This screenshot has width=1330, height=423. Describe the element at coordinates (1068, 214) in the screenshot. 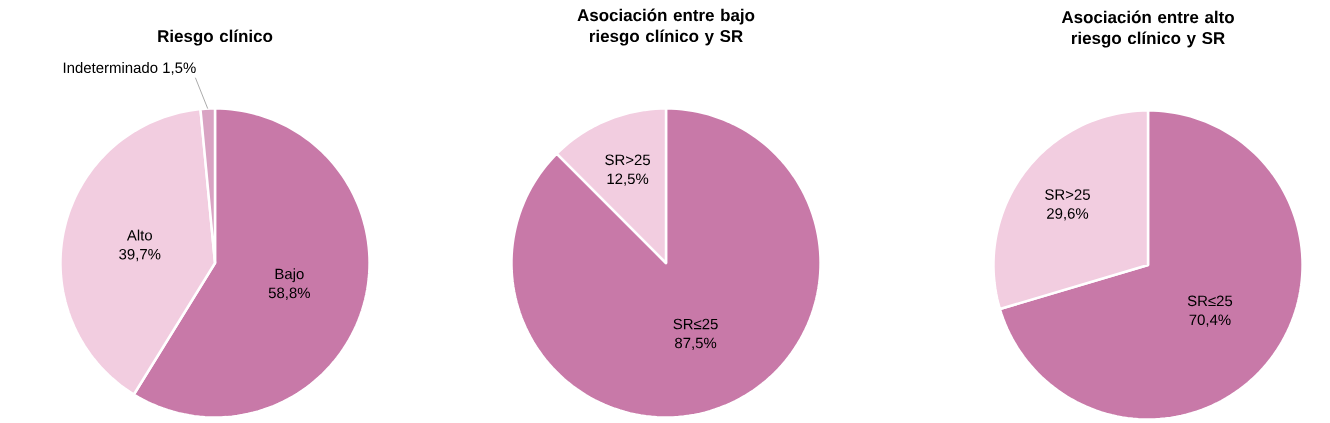

I see `data-label: 29,6%` at that location.